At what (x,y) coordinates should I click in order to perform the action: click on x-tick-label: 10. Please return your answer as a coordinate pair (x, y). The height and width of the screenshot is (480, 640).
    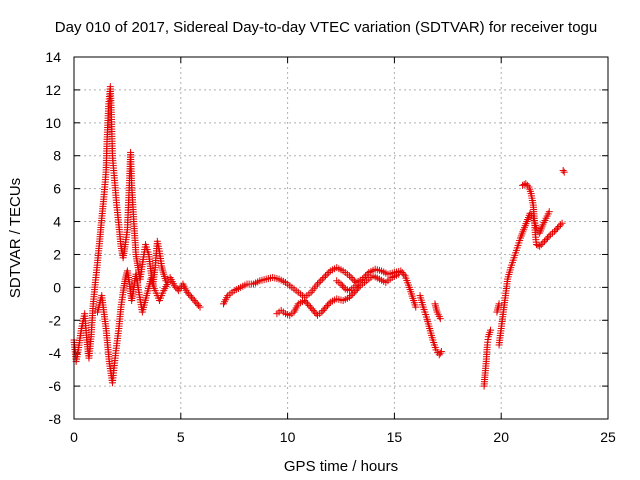
    Looking at the image, I should click on (288, 437).